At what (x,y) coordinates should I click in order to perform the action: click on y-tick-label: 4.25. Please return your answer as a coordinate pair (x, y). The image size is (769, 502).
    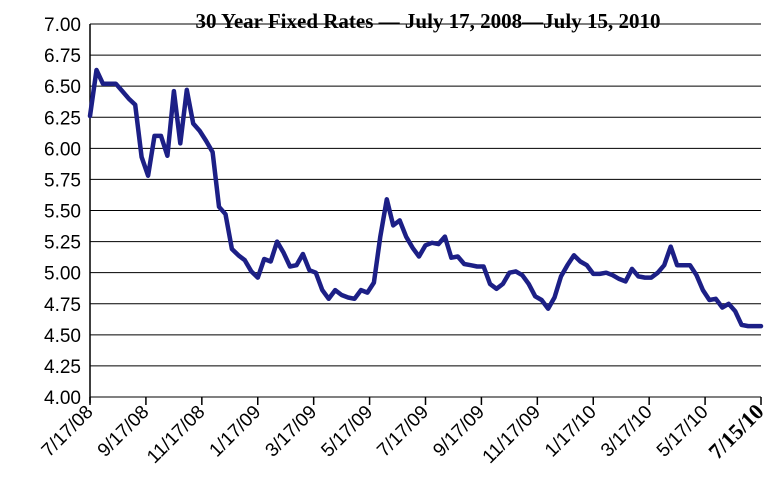
    Looking at the image, I should click on (62, 367).